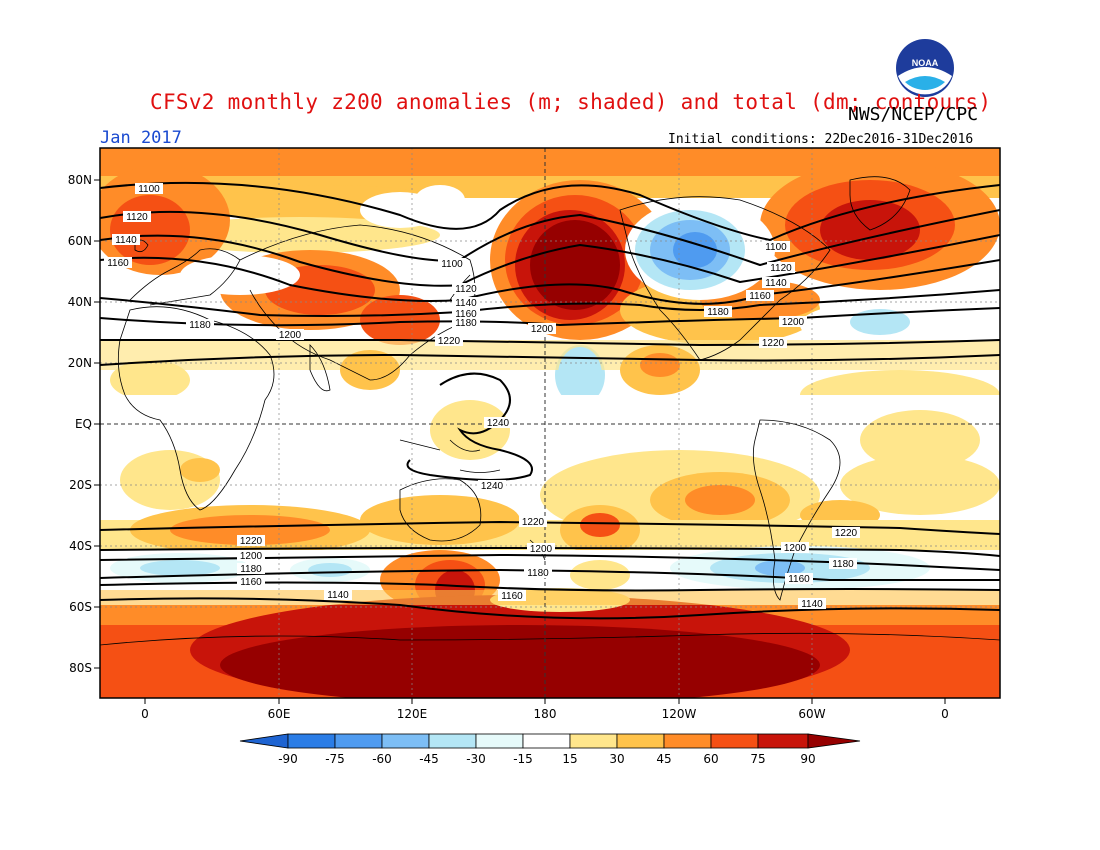  What do you see at coordinates (925, 63) in the screenshot?
I see `noaa-logo-text: NOAA` at bounding box center [925, 63].